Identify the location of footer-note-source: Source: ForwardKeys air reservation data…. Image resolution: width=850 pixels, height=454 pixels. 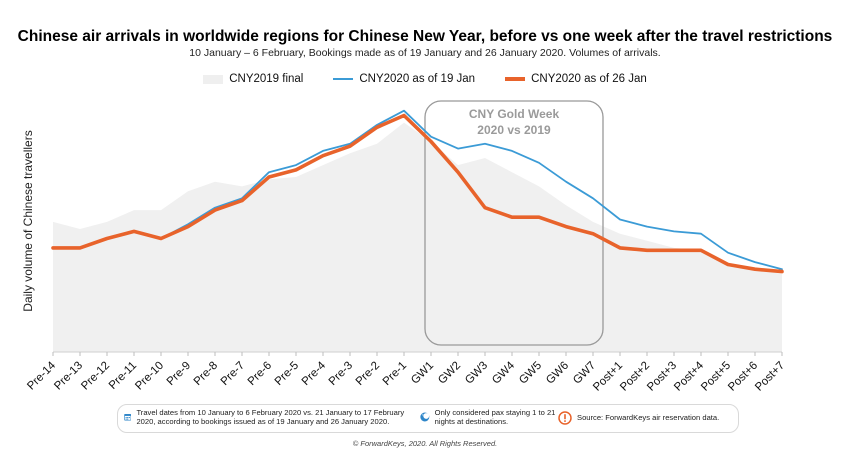
(645, 418).